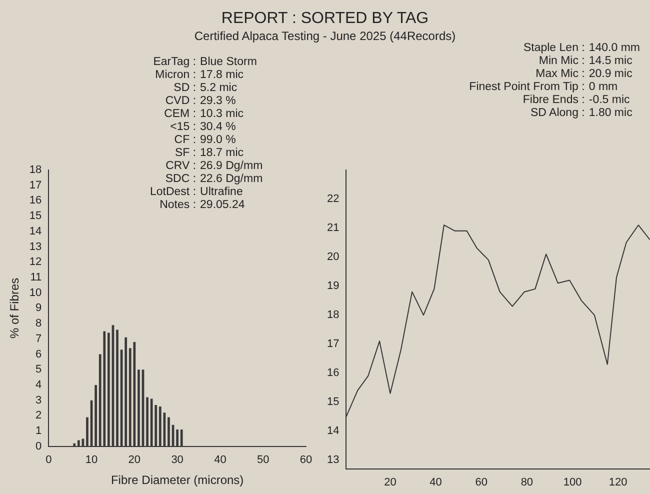 Image resolution: width=650 pixels, height=494 pixels. I want to click on y-tick-label: 3, so click(39, 400).